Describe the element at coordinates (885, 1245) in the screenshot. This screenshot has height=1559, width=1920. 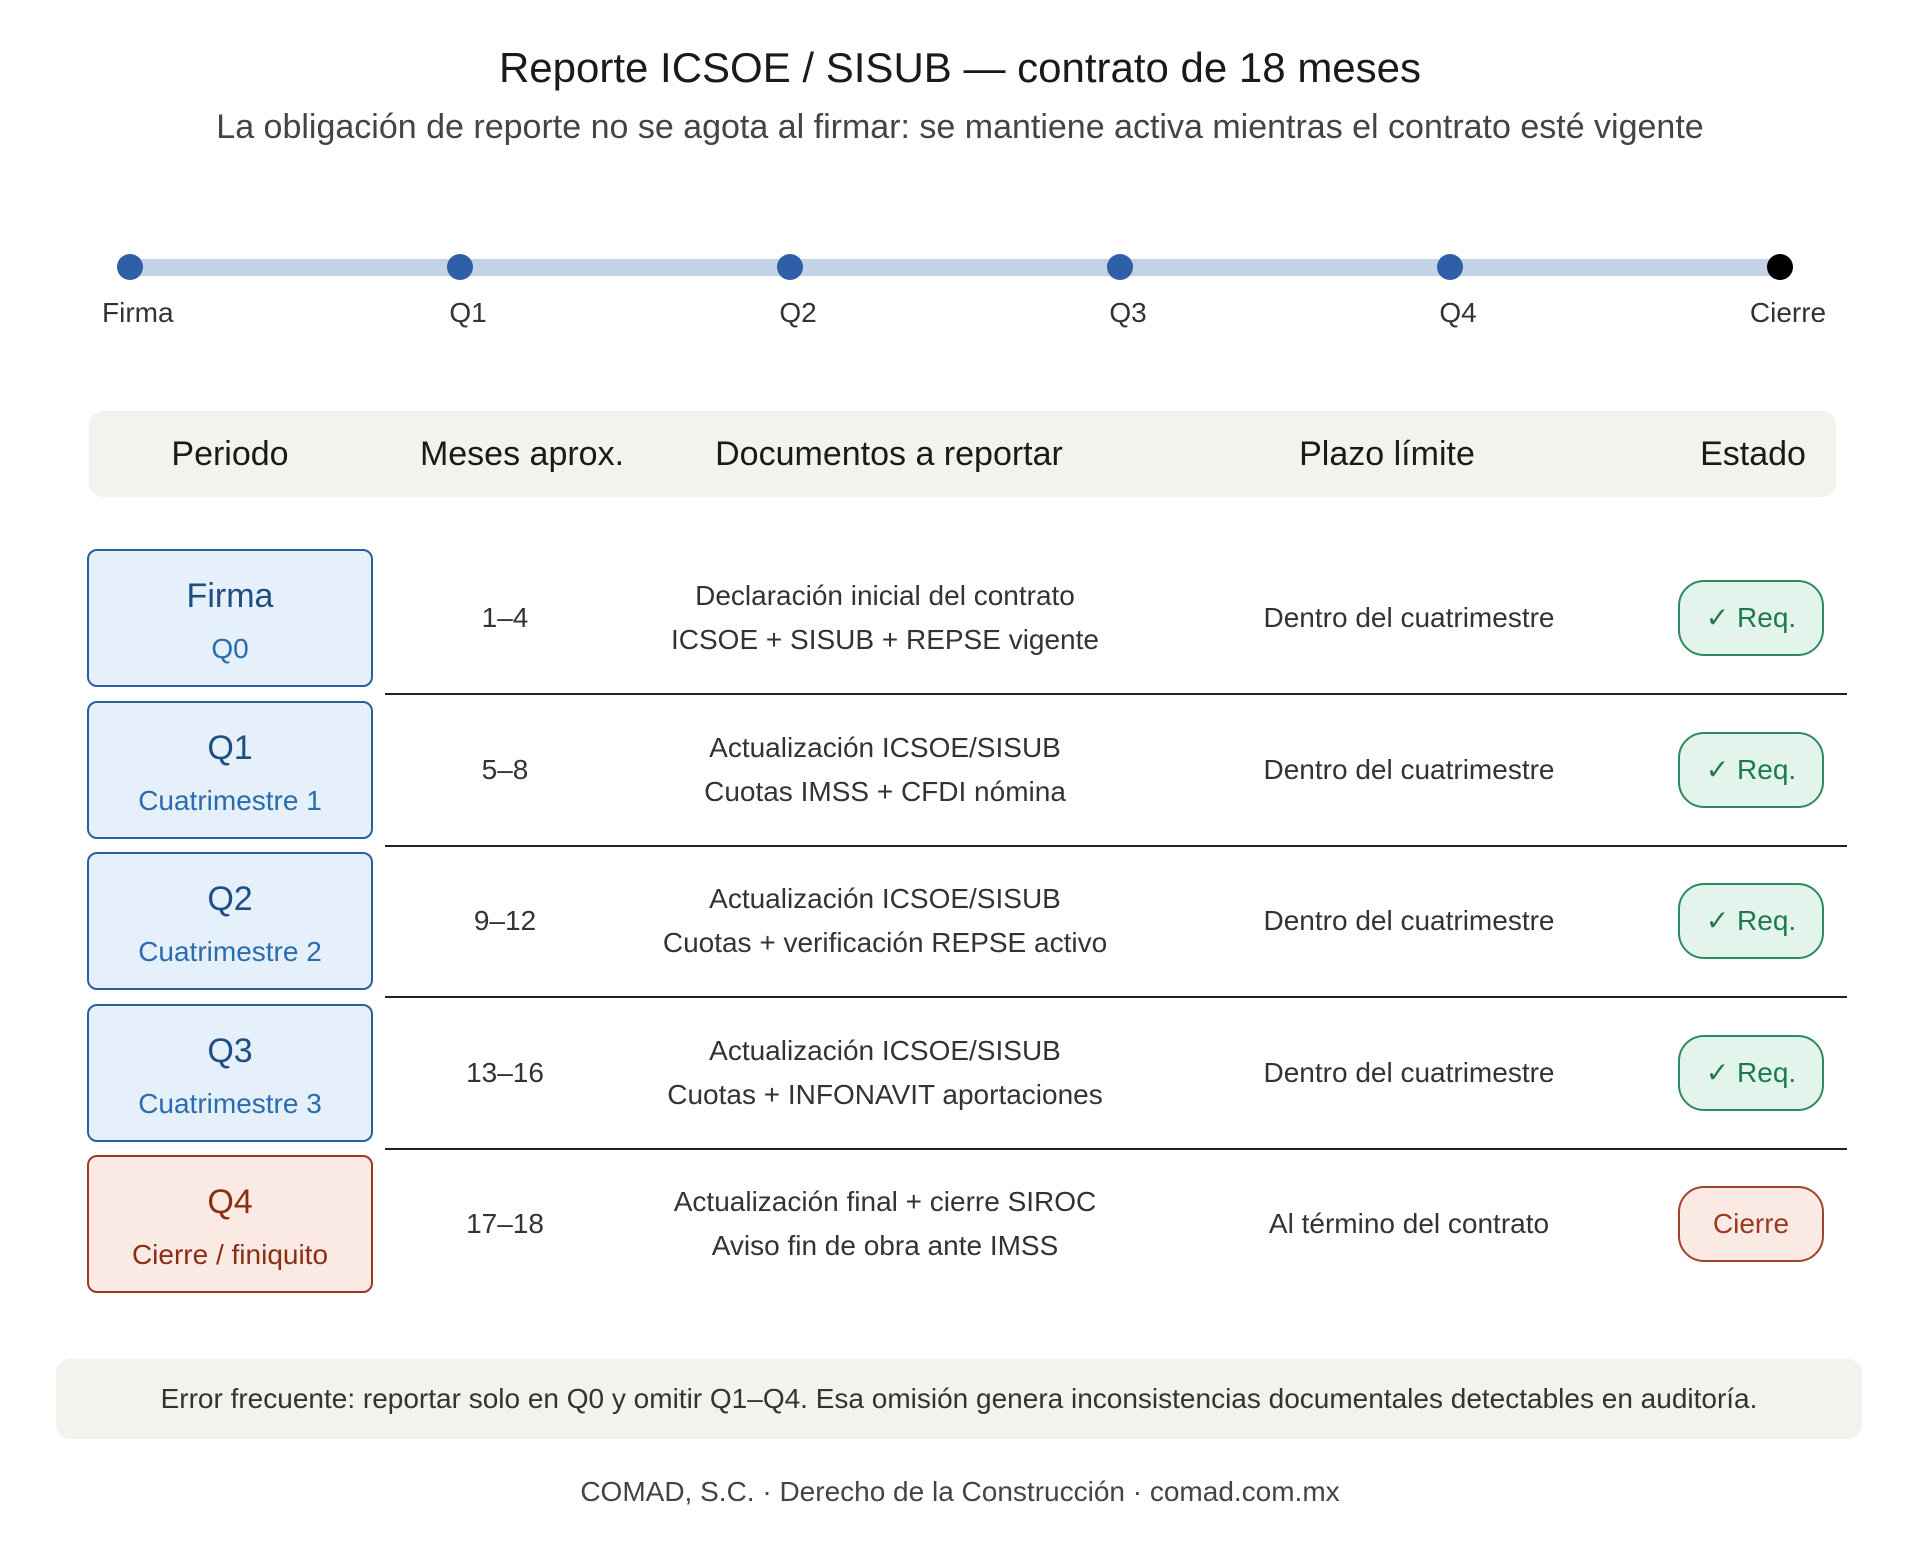
I see `document-line: Aviso fin de obra ante IMSS` at that location.